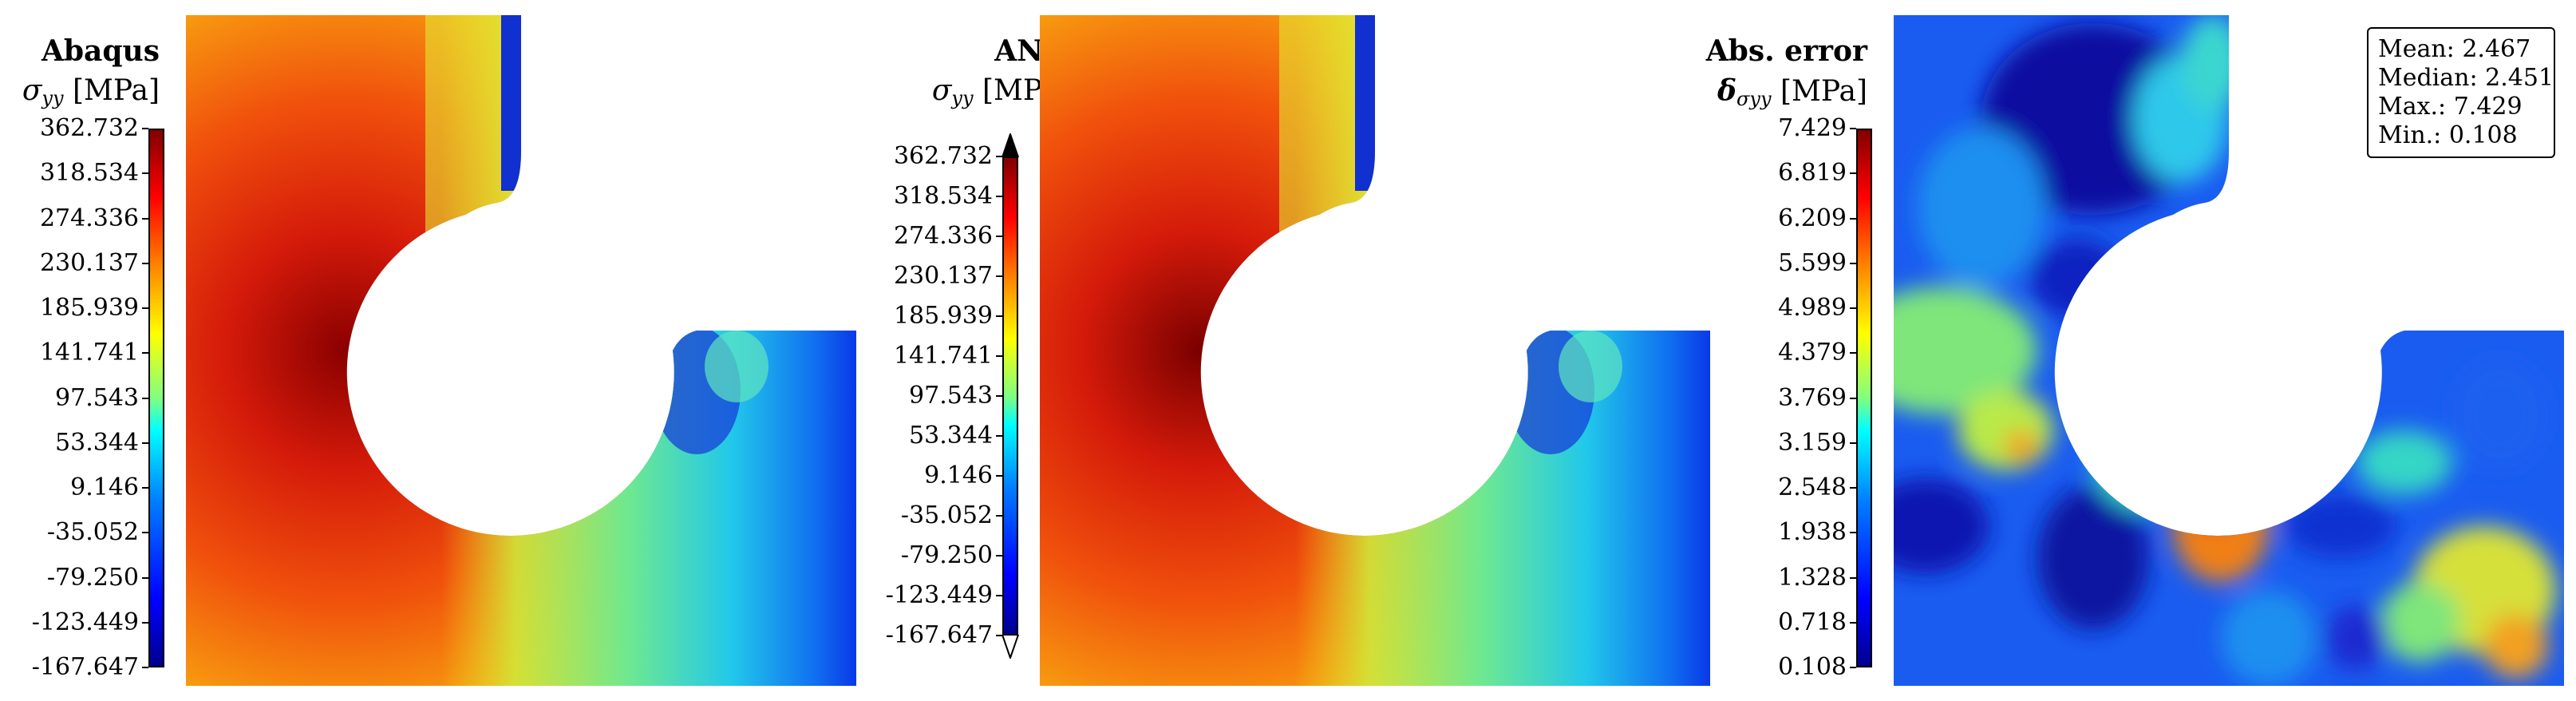 The width and height of the screenshot is (2576, 701). I want to click on colorbar-tick-label: 7.429, so click(1812, 128).